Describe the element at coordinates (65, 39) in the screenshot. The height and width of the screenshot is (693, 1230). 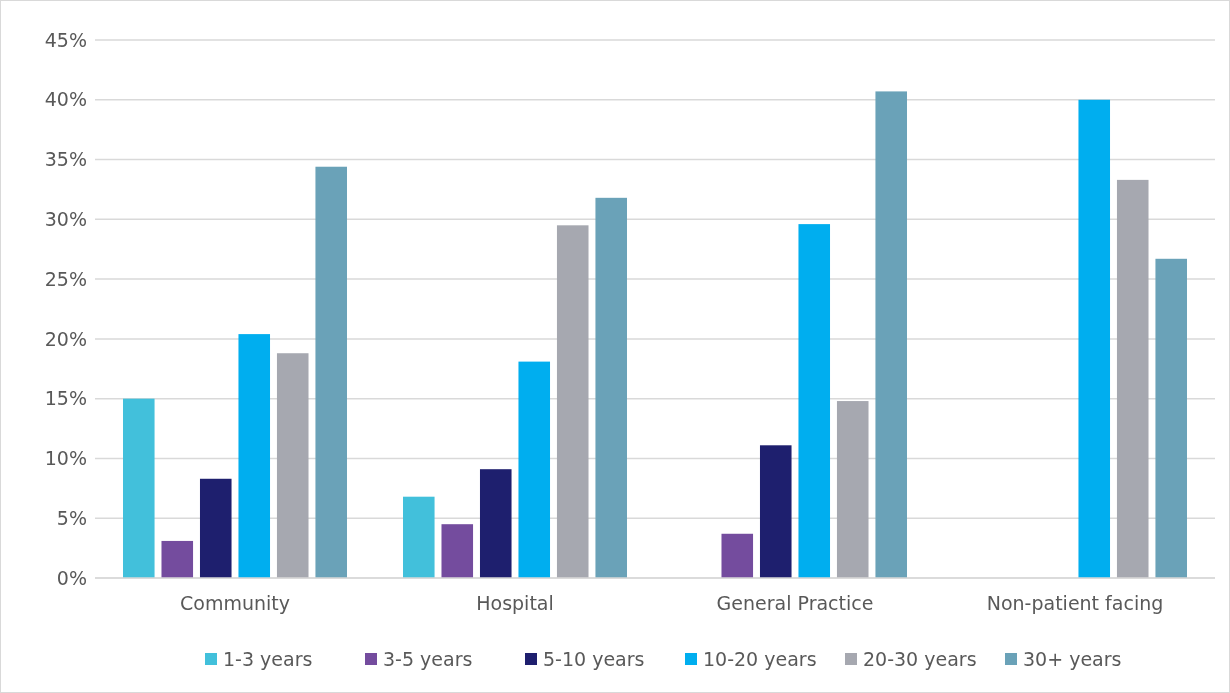
I see `y-tick-label: 45%` at that location.